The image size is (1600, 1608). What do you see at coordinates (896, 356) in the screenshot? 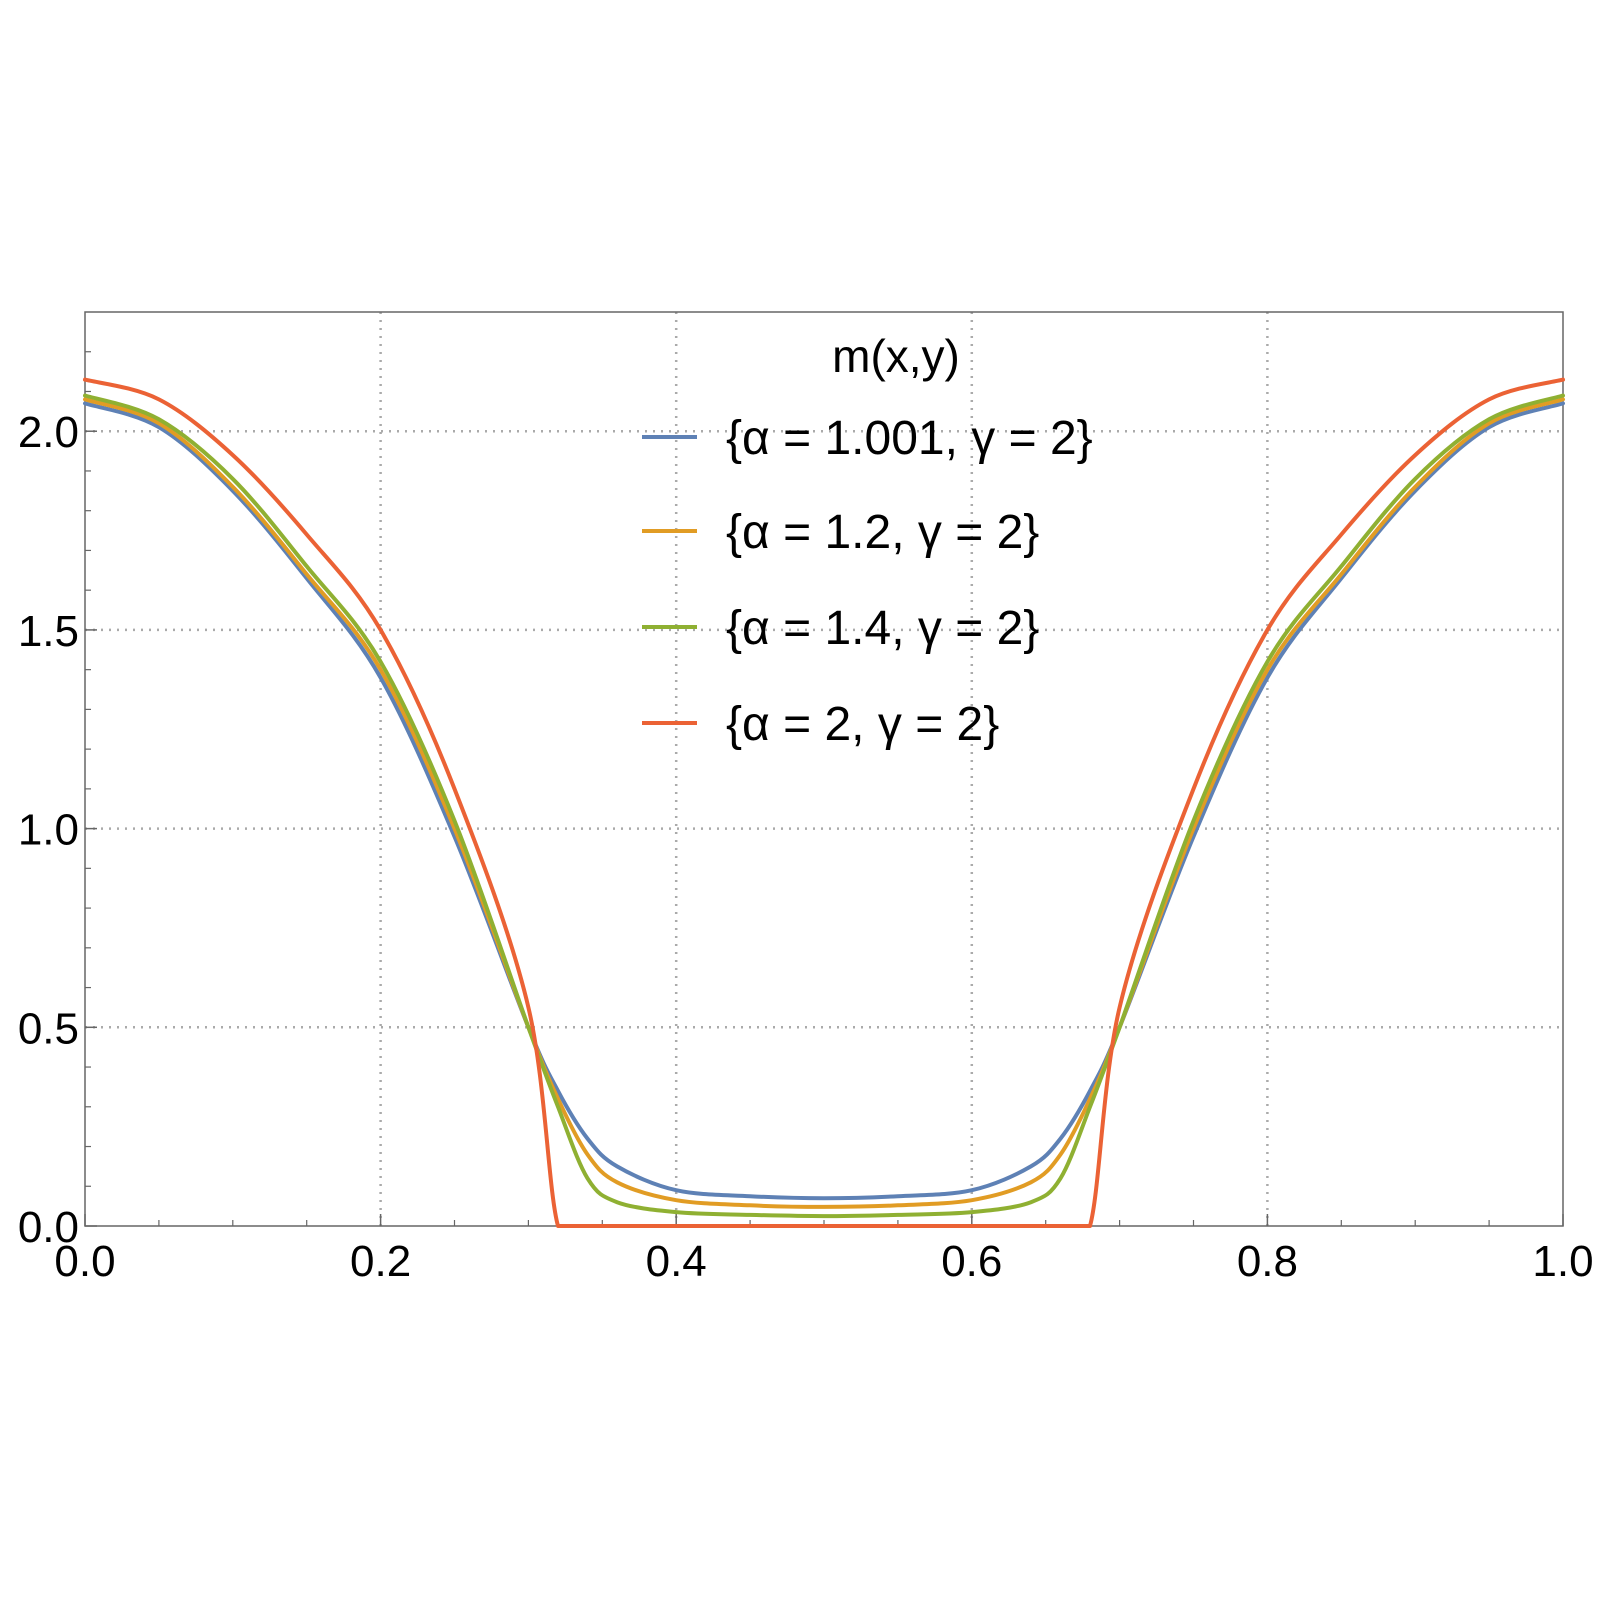
I see `legend-title: m(x,y)` at bounding box center [896, 356].